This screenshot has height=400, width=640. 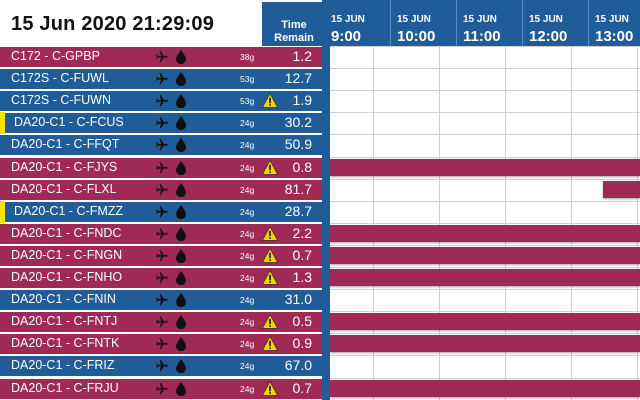 I want to click on aircraft-row: DA20-C1 - C-FNTK 24g 0.9, so click(x=165, y=344).